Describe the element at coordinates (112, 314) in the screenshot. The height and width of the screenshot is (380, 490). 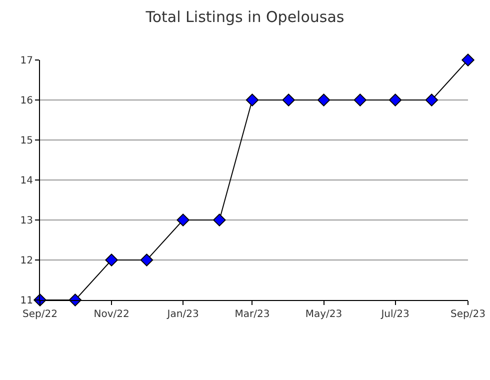
I see `x-tick-label: Nov/22` at that location.